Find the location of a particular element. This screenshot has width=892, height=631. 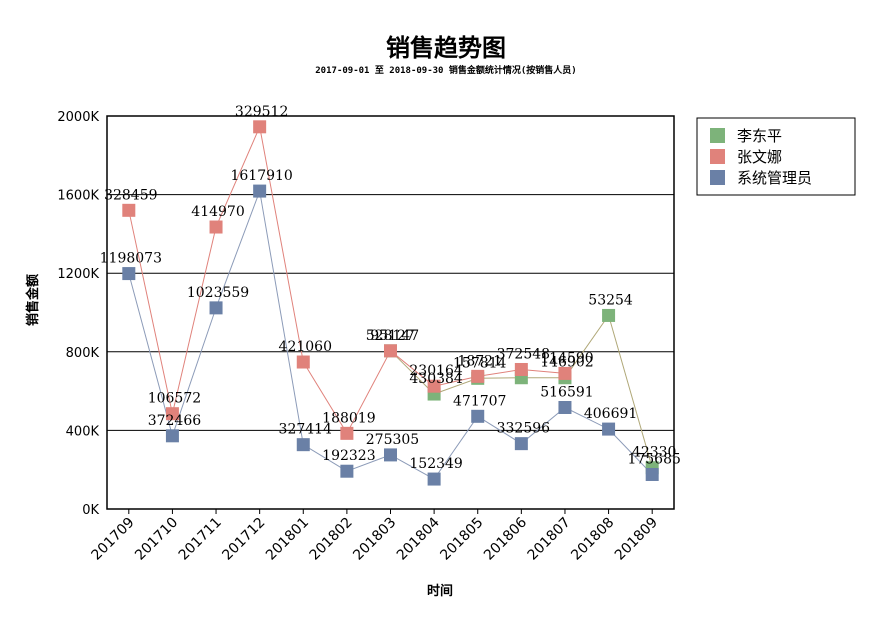

data-label: 528147 is located at coordinates (392, 336).